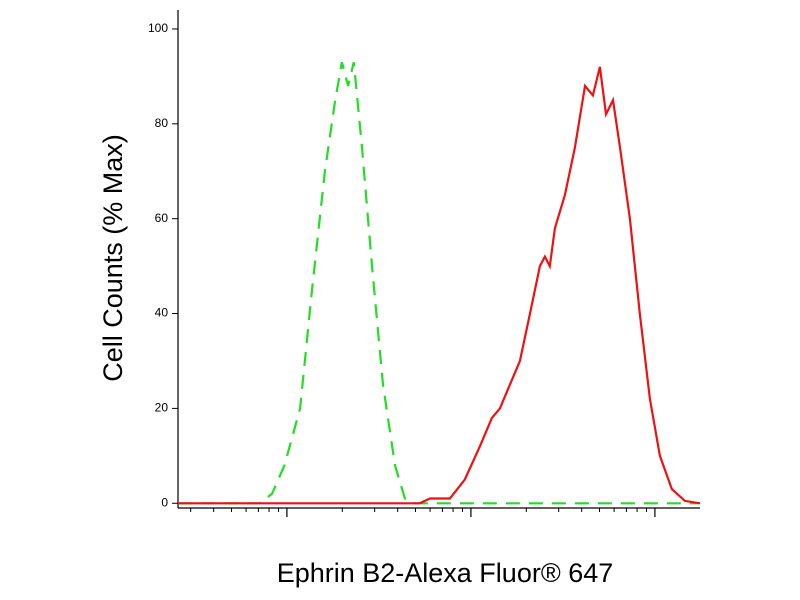 The image size is (800, 600). I want to click on y-tick-label: 100, so click(158, 28).